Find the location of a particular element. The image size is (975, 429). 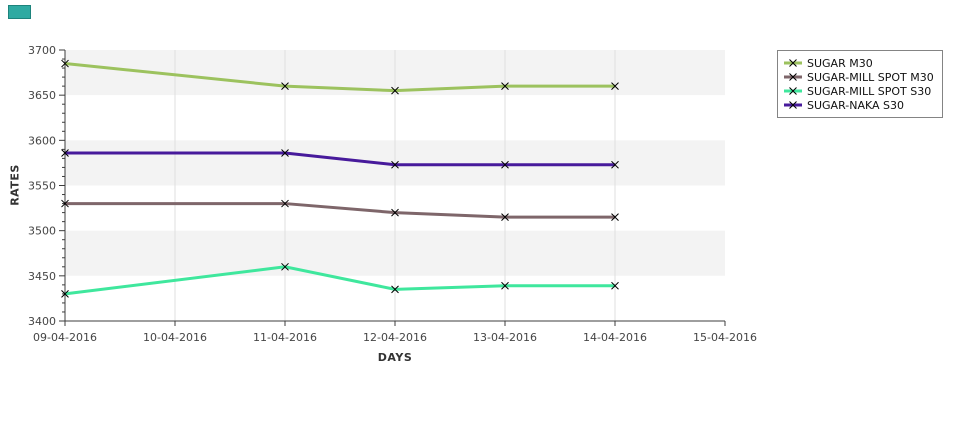

y-tick-label: 3450 is located at coordinates (42, 276).